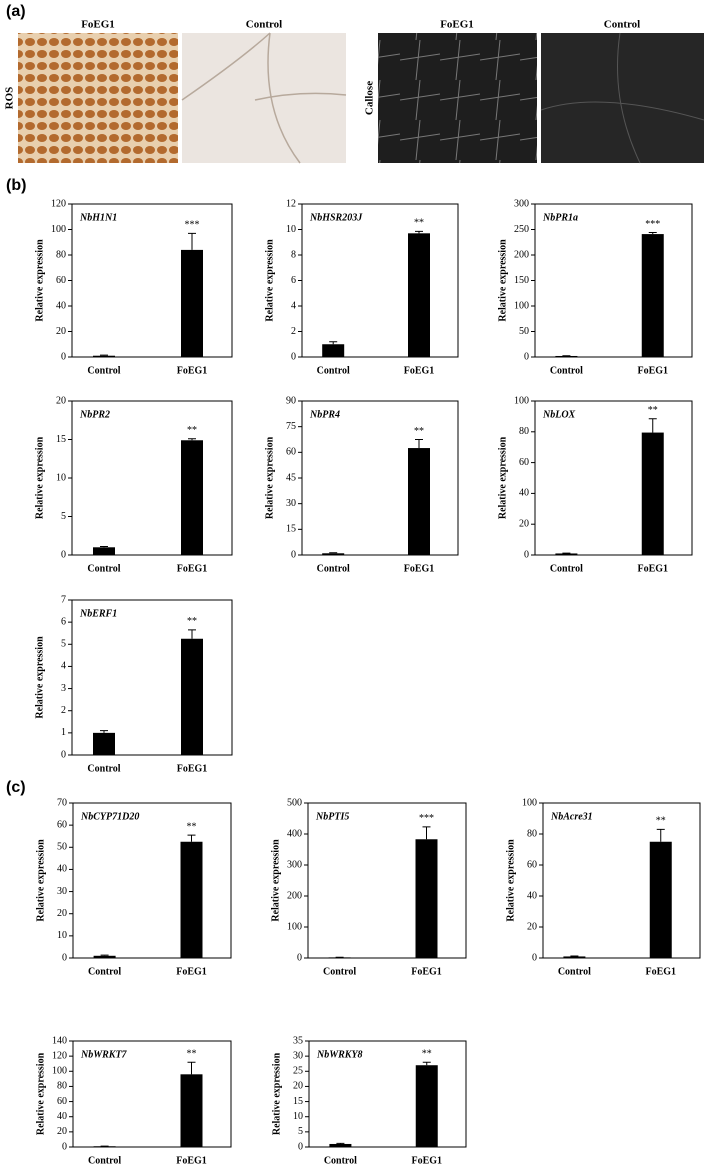 The height and width of the screenshot is (1169, 709). I want to click on row-label: Callose, so click(370, 98).